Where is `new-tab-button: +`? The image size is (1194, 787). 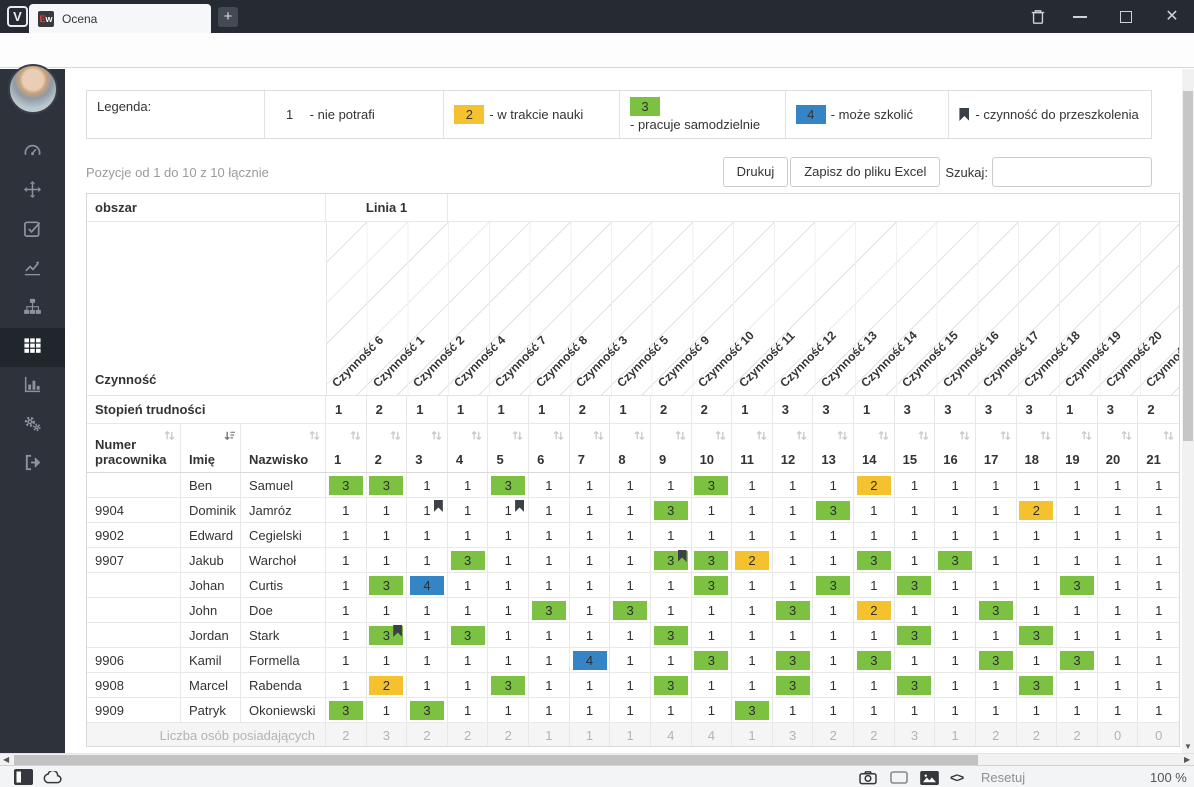 new-tab-button: + is located at coordinates (228, 17).